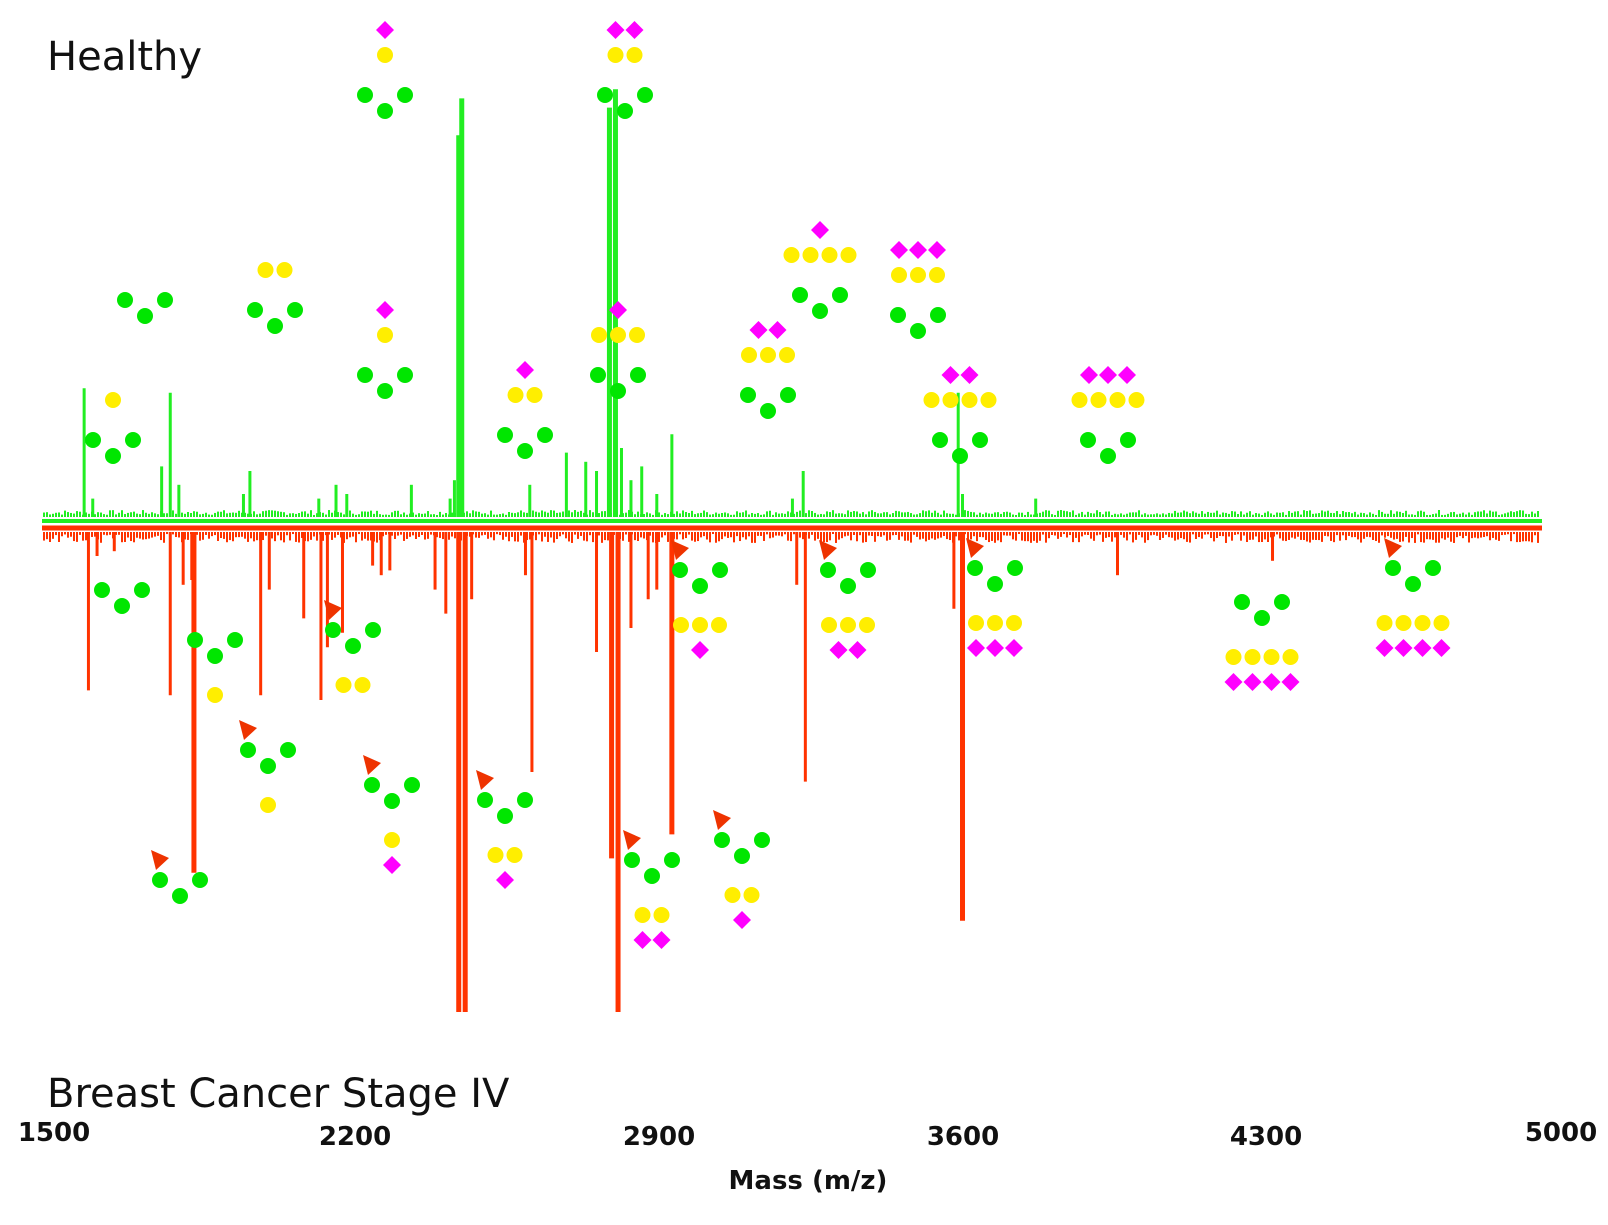 This screenshot has width=1608, height=1225. I want to click on tick-label-3600: 3600, so click(963, 1137).